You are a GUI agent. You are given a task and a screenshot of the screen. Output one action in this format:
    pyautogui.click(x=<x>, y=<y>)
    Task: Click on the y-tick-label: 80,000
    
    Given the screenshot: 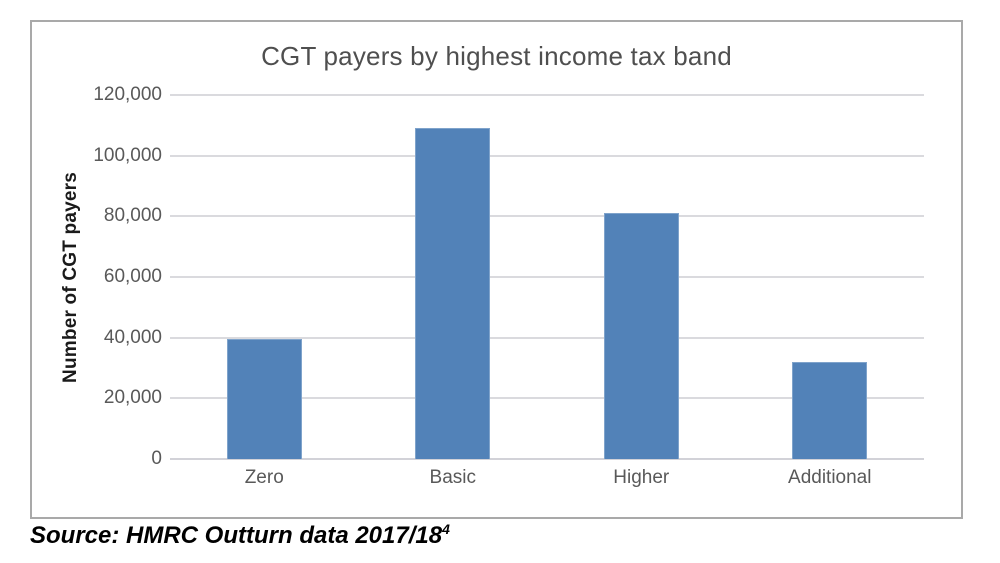 What is the action you would take?
    pyautogui.click(x=132, y=216)
    